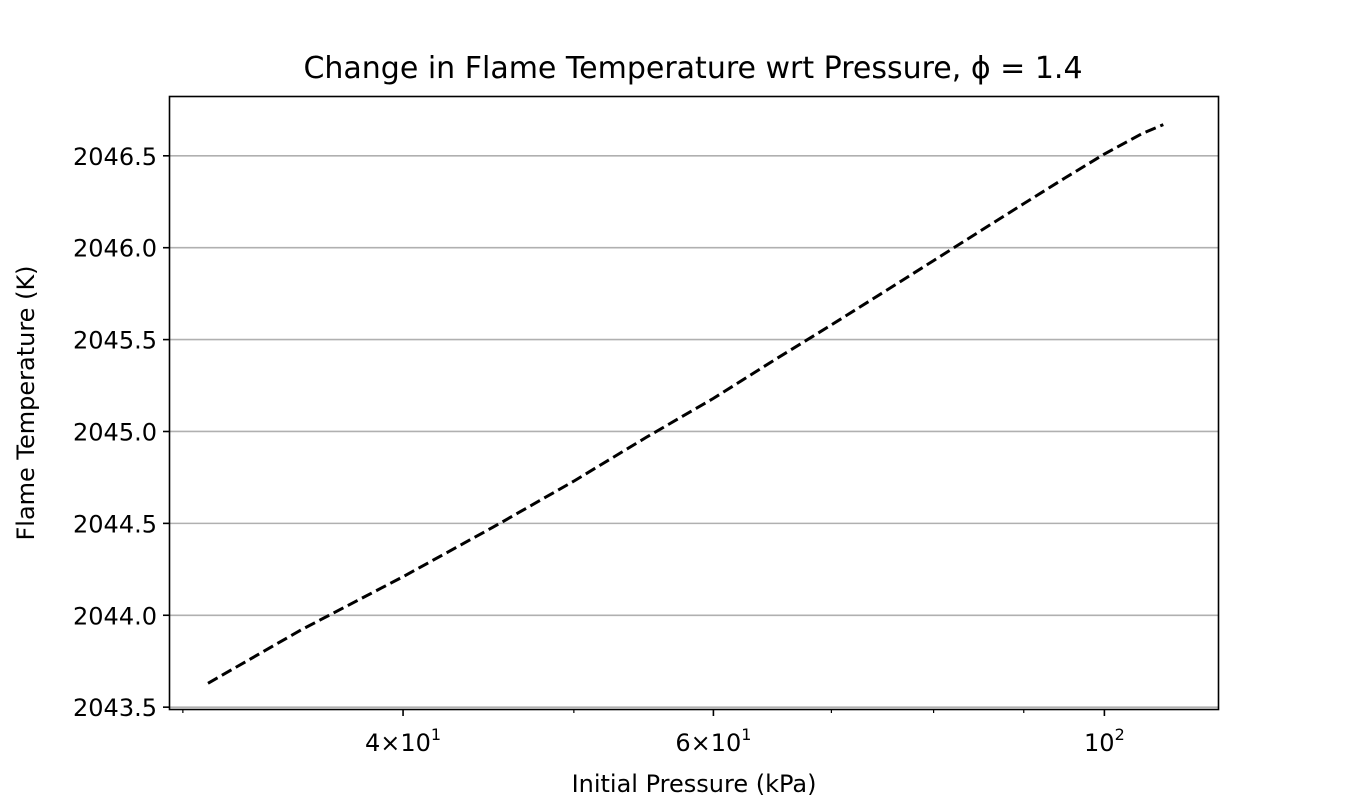 This screenshot has height=798, width=1354. What do you see at coordinates (115, 432) in the screenshot?
I see `y-tick-label: 2045.0` at bounding box center [115, 432].